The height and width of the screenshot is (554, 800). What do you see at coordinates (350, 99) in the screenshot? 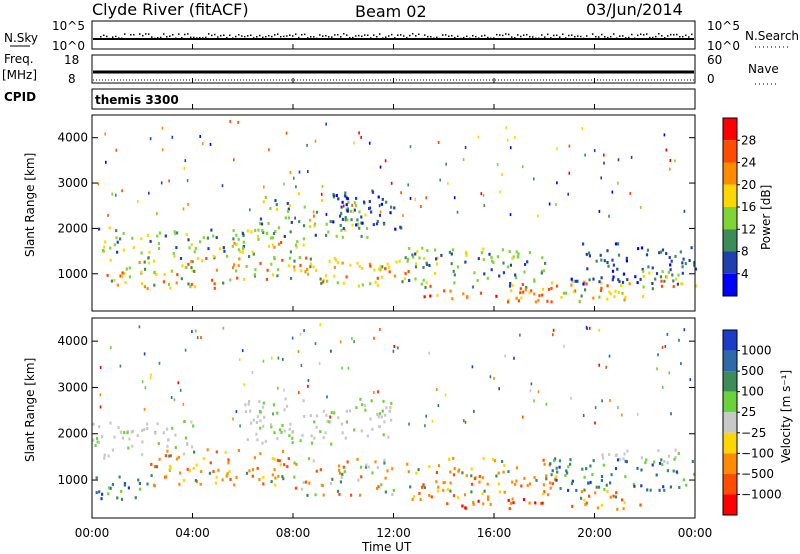
I see `cpid-panel: CPID themis 3300` at bounding box center [350, 99].